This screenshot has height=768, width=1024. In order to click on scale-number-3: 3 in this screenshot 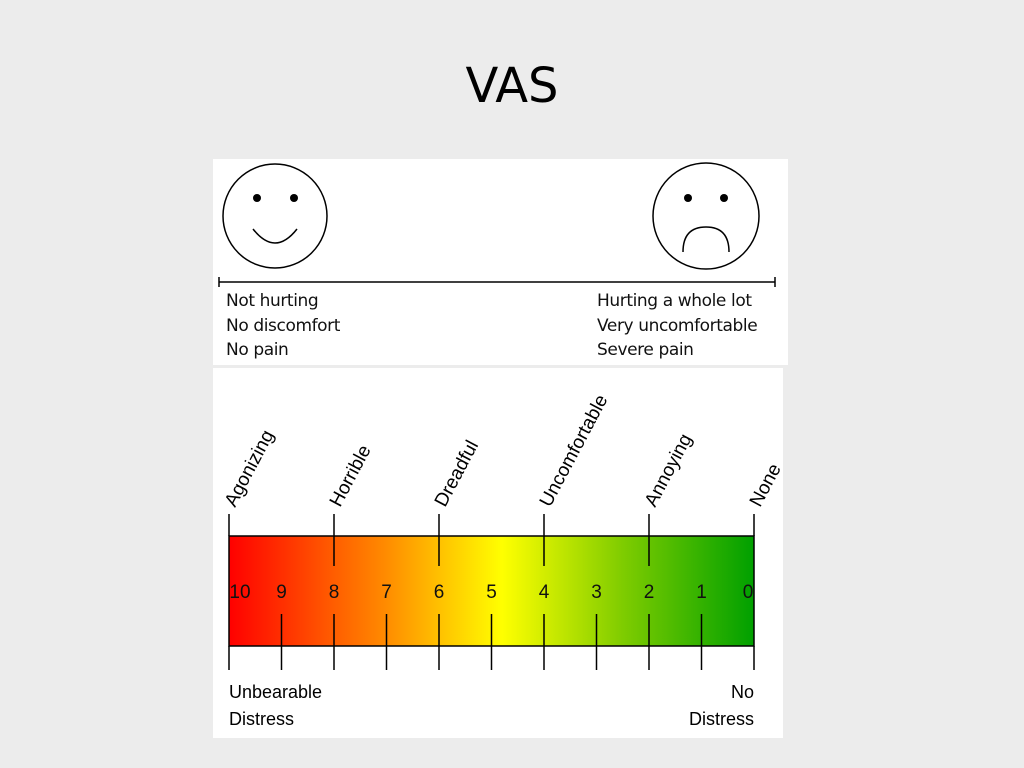, I will do `click(596, 592)`.